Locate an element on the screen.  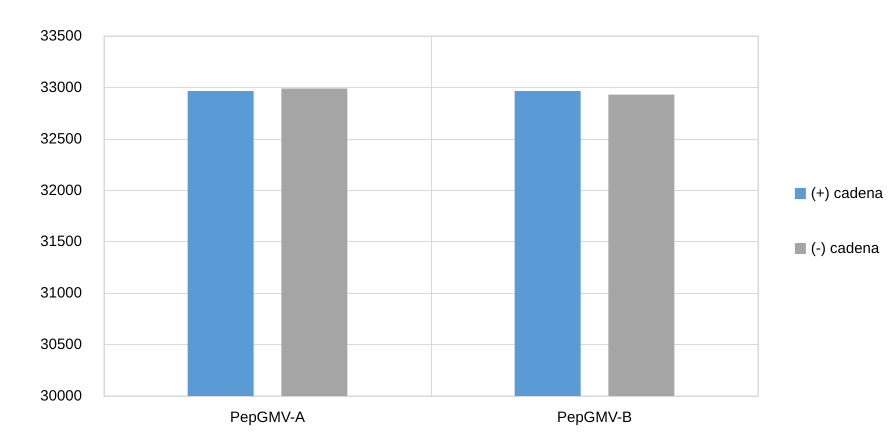
y-tick-label: 32000 is located at coordinates (61, 190).